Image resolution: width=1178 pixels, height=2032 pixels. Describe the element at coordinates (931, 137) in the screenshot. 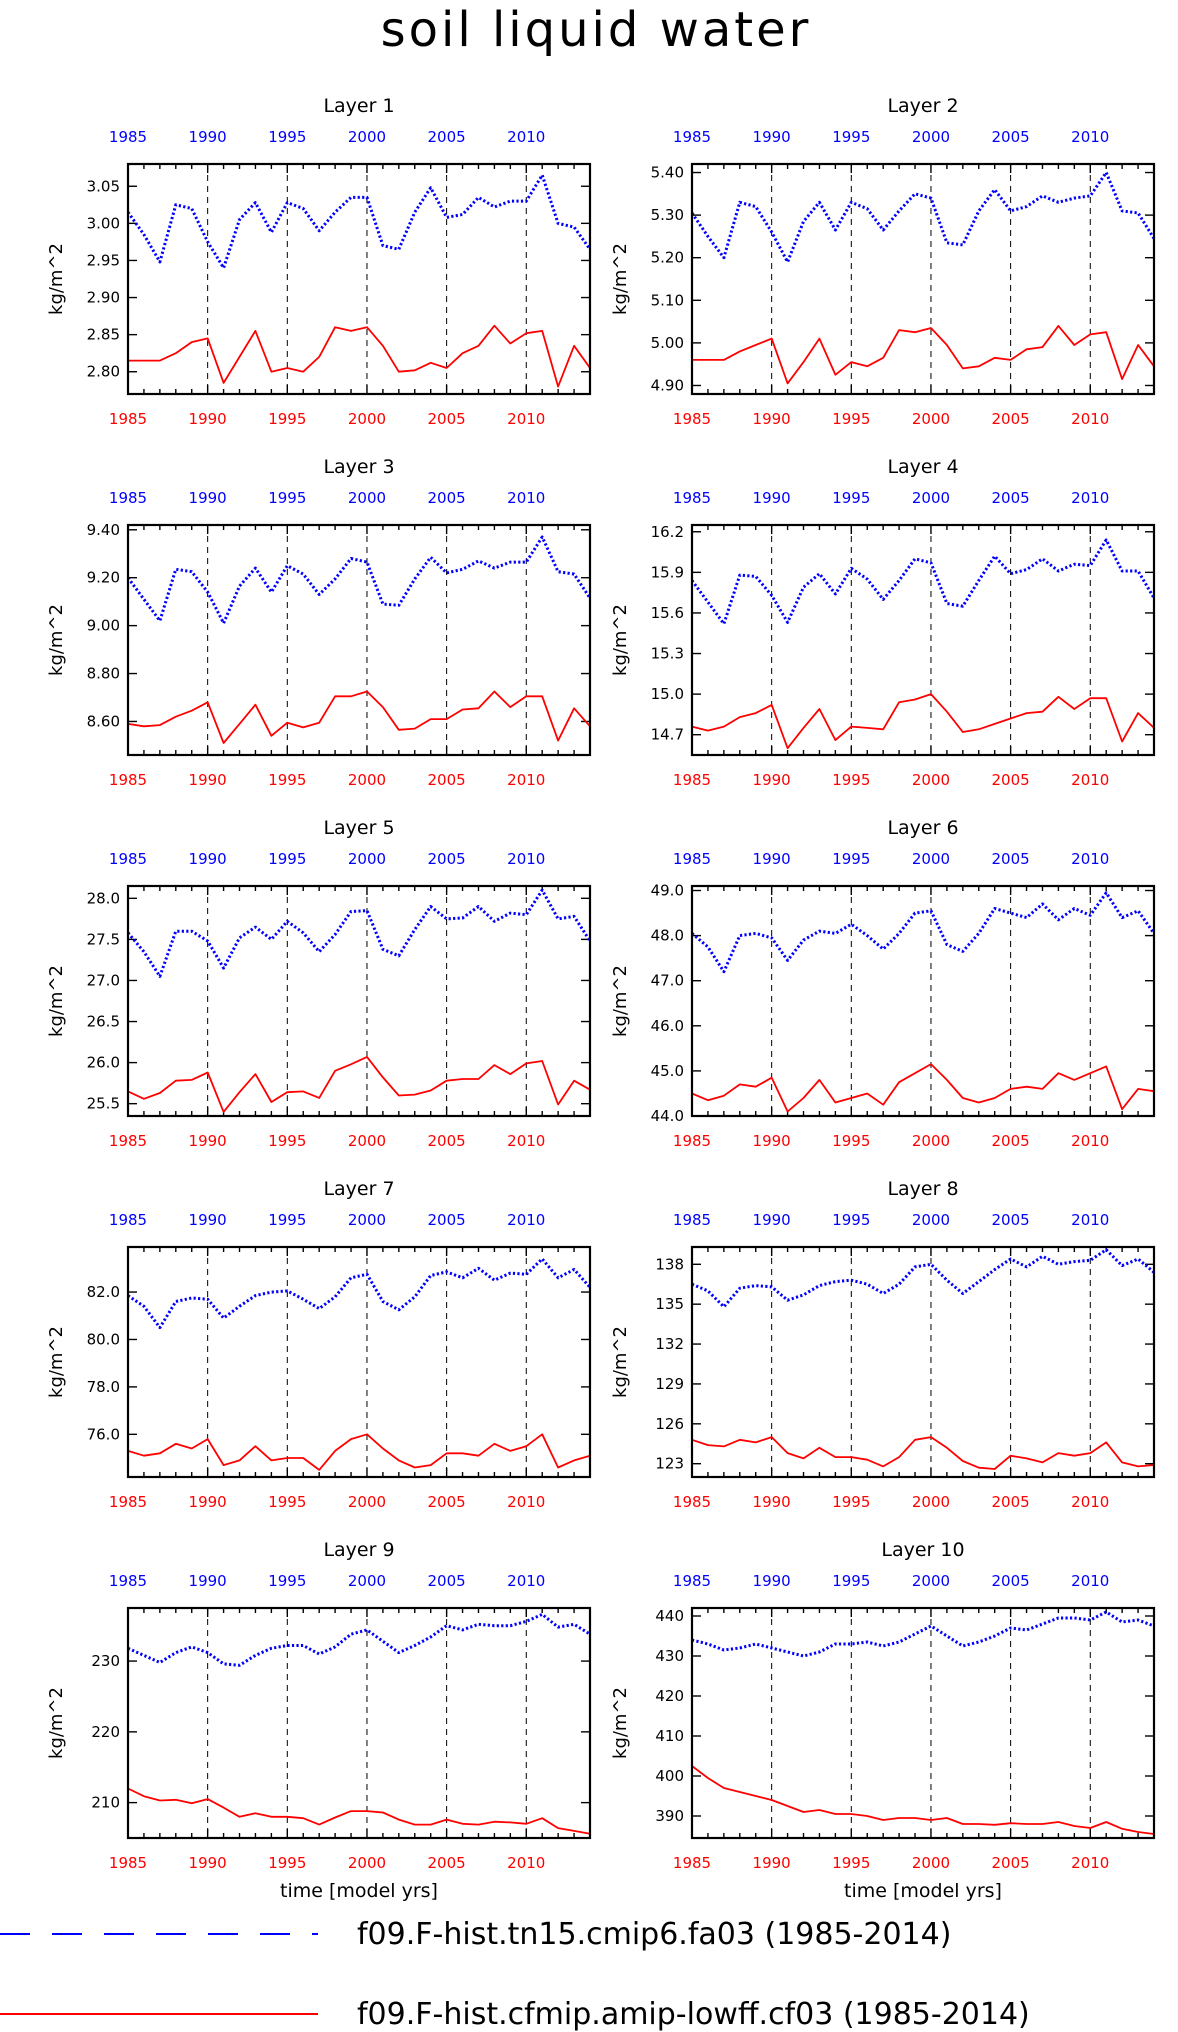

I see `layer-2-xtick-label-top: 2000` at that location.